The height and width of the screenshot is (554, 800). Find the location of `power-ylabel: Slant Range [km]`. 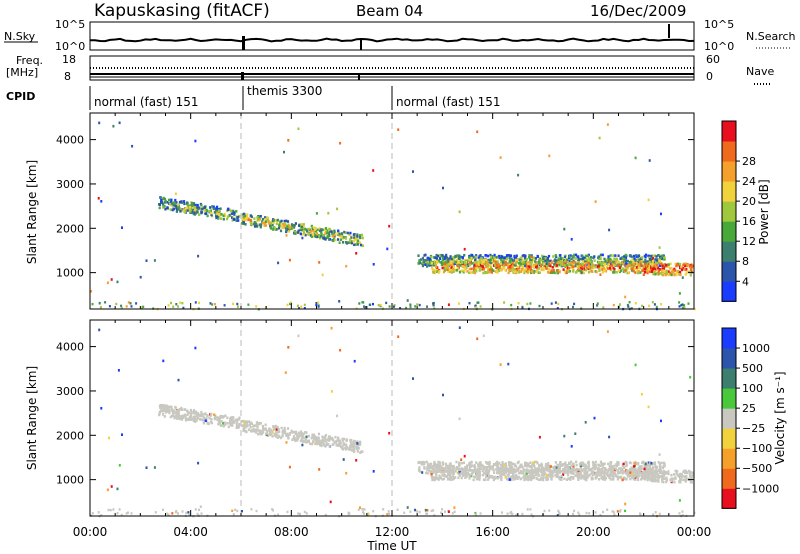

power-ylabel: Slant Range [km] is located at coordinates (32, 212).